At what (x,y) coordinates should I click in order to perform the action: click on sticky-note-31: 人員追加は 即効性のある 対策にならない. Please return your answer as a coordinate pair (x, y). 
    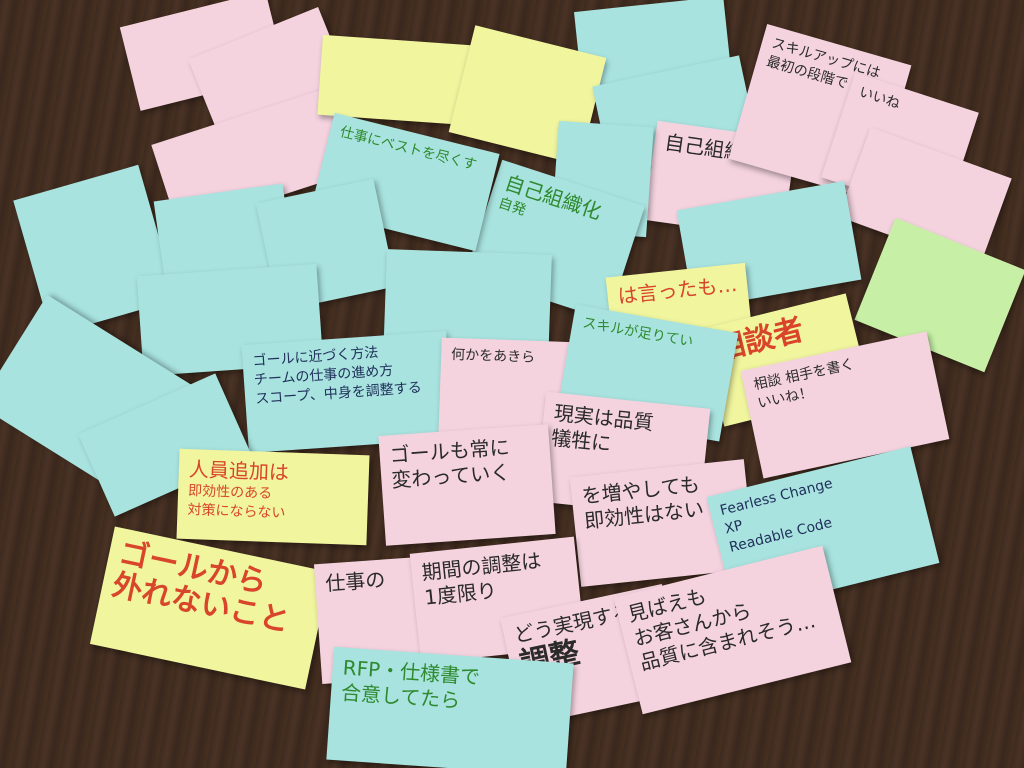
    Looking at the image, I should click on (273, 497).